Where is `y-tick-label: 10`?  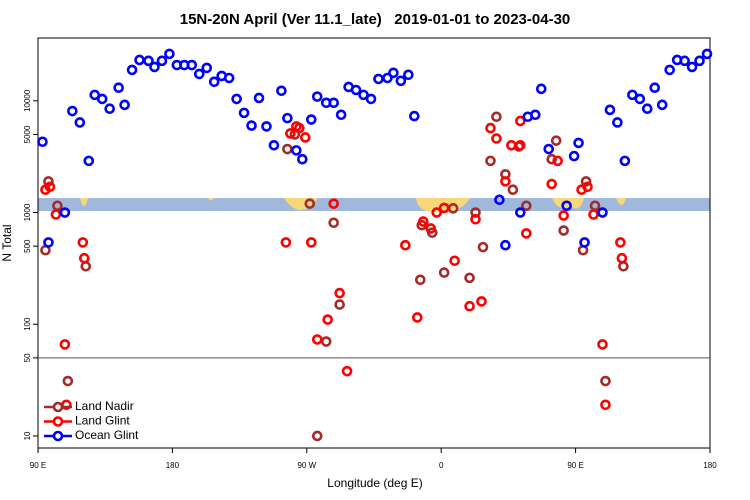
y-tick-label: 10 is located at coordinates (27, 435).